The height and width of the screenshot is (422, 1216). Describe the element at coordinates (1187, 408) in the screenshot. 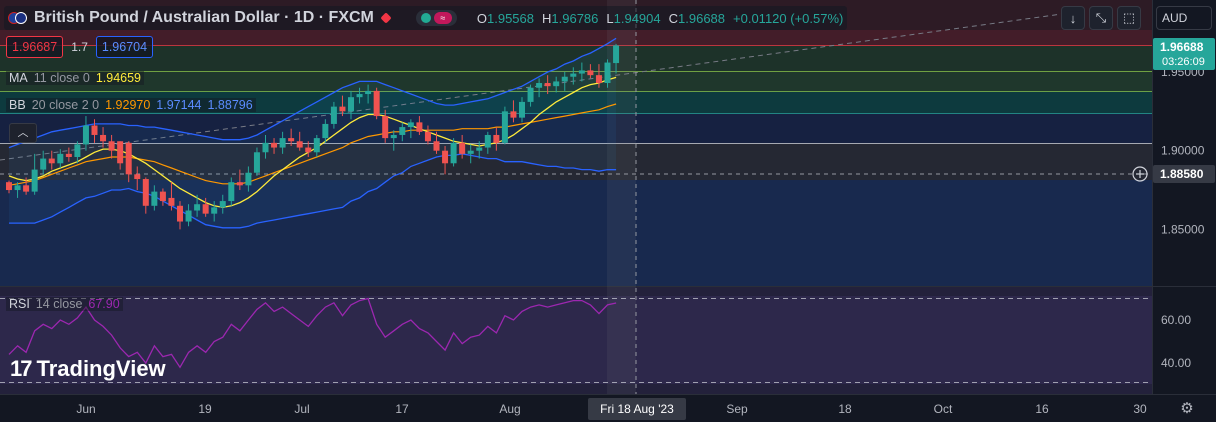

I see `chart-settings-icon: ⚙` at that location.